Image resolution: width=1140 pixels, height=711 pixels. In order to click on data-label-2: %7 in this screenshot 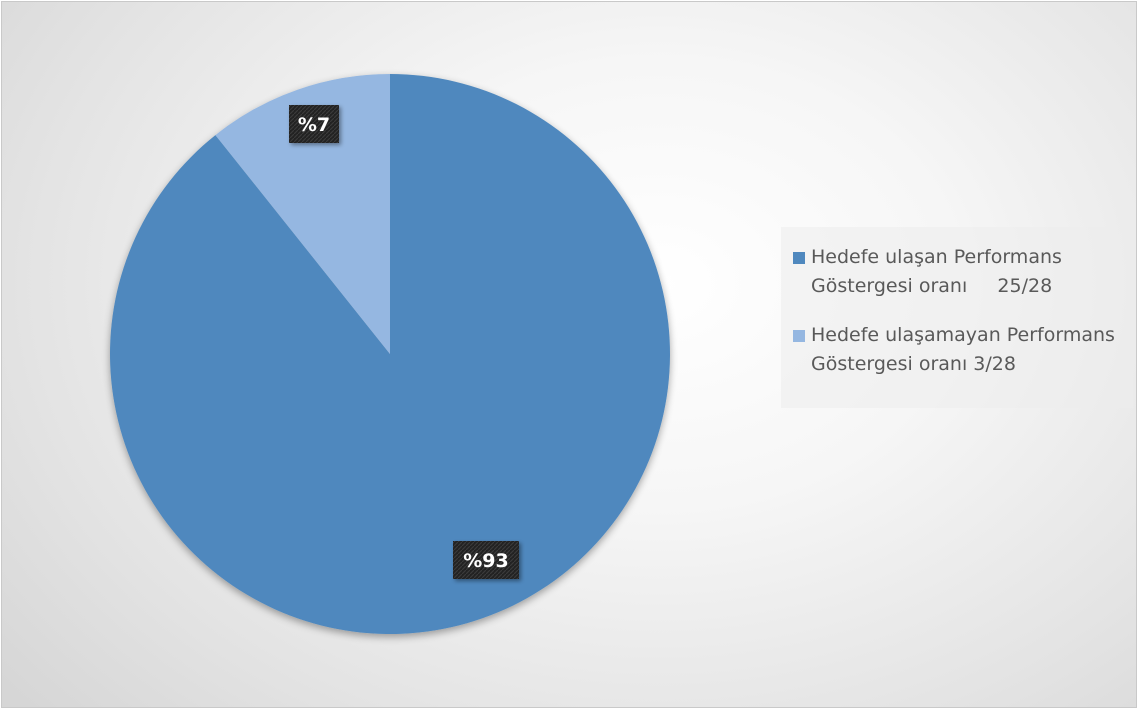, I will do `click(314, 124)`.